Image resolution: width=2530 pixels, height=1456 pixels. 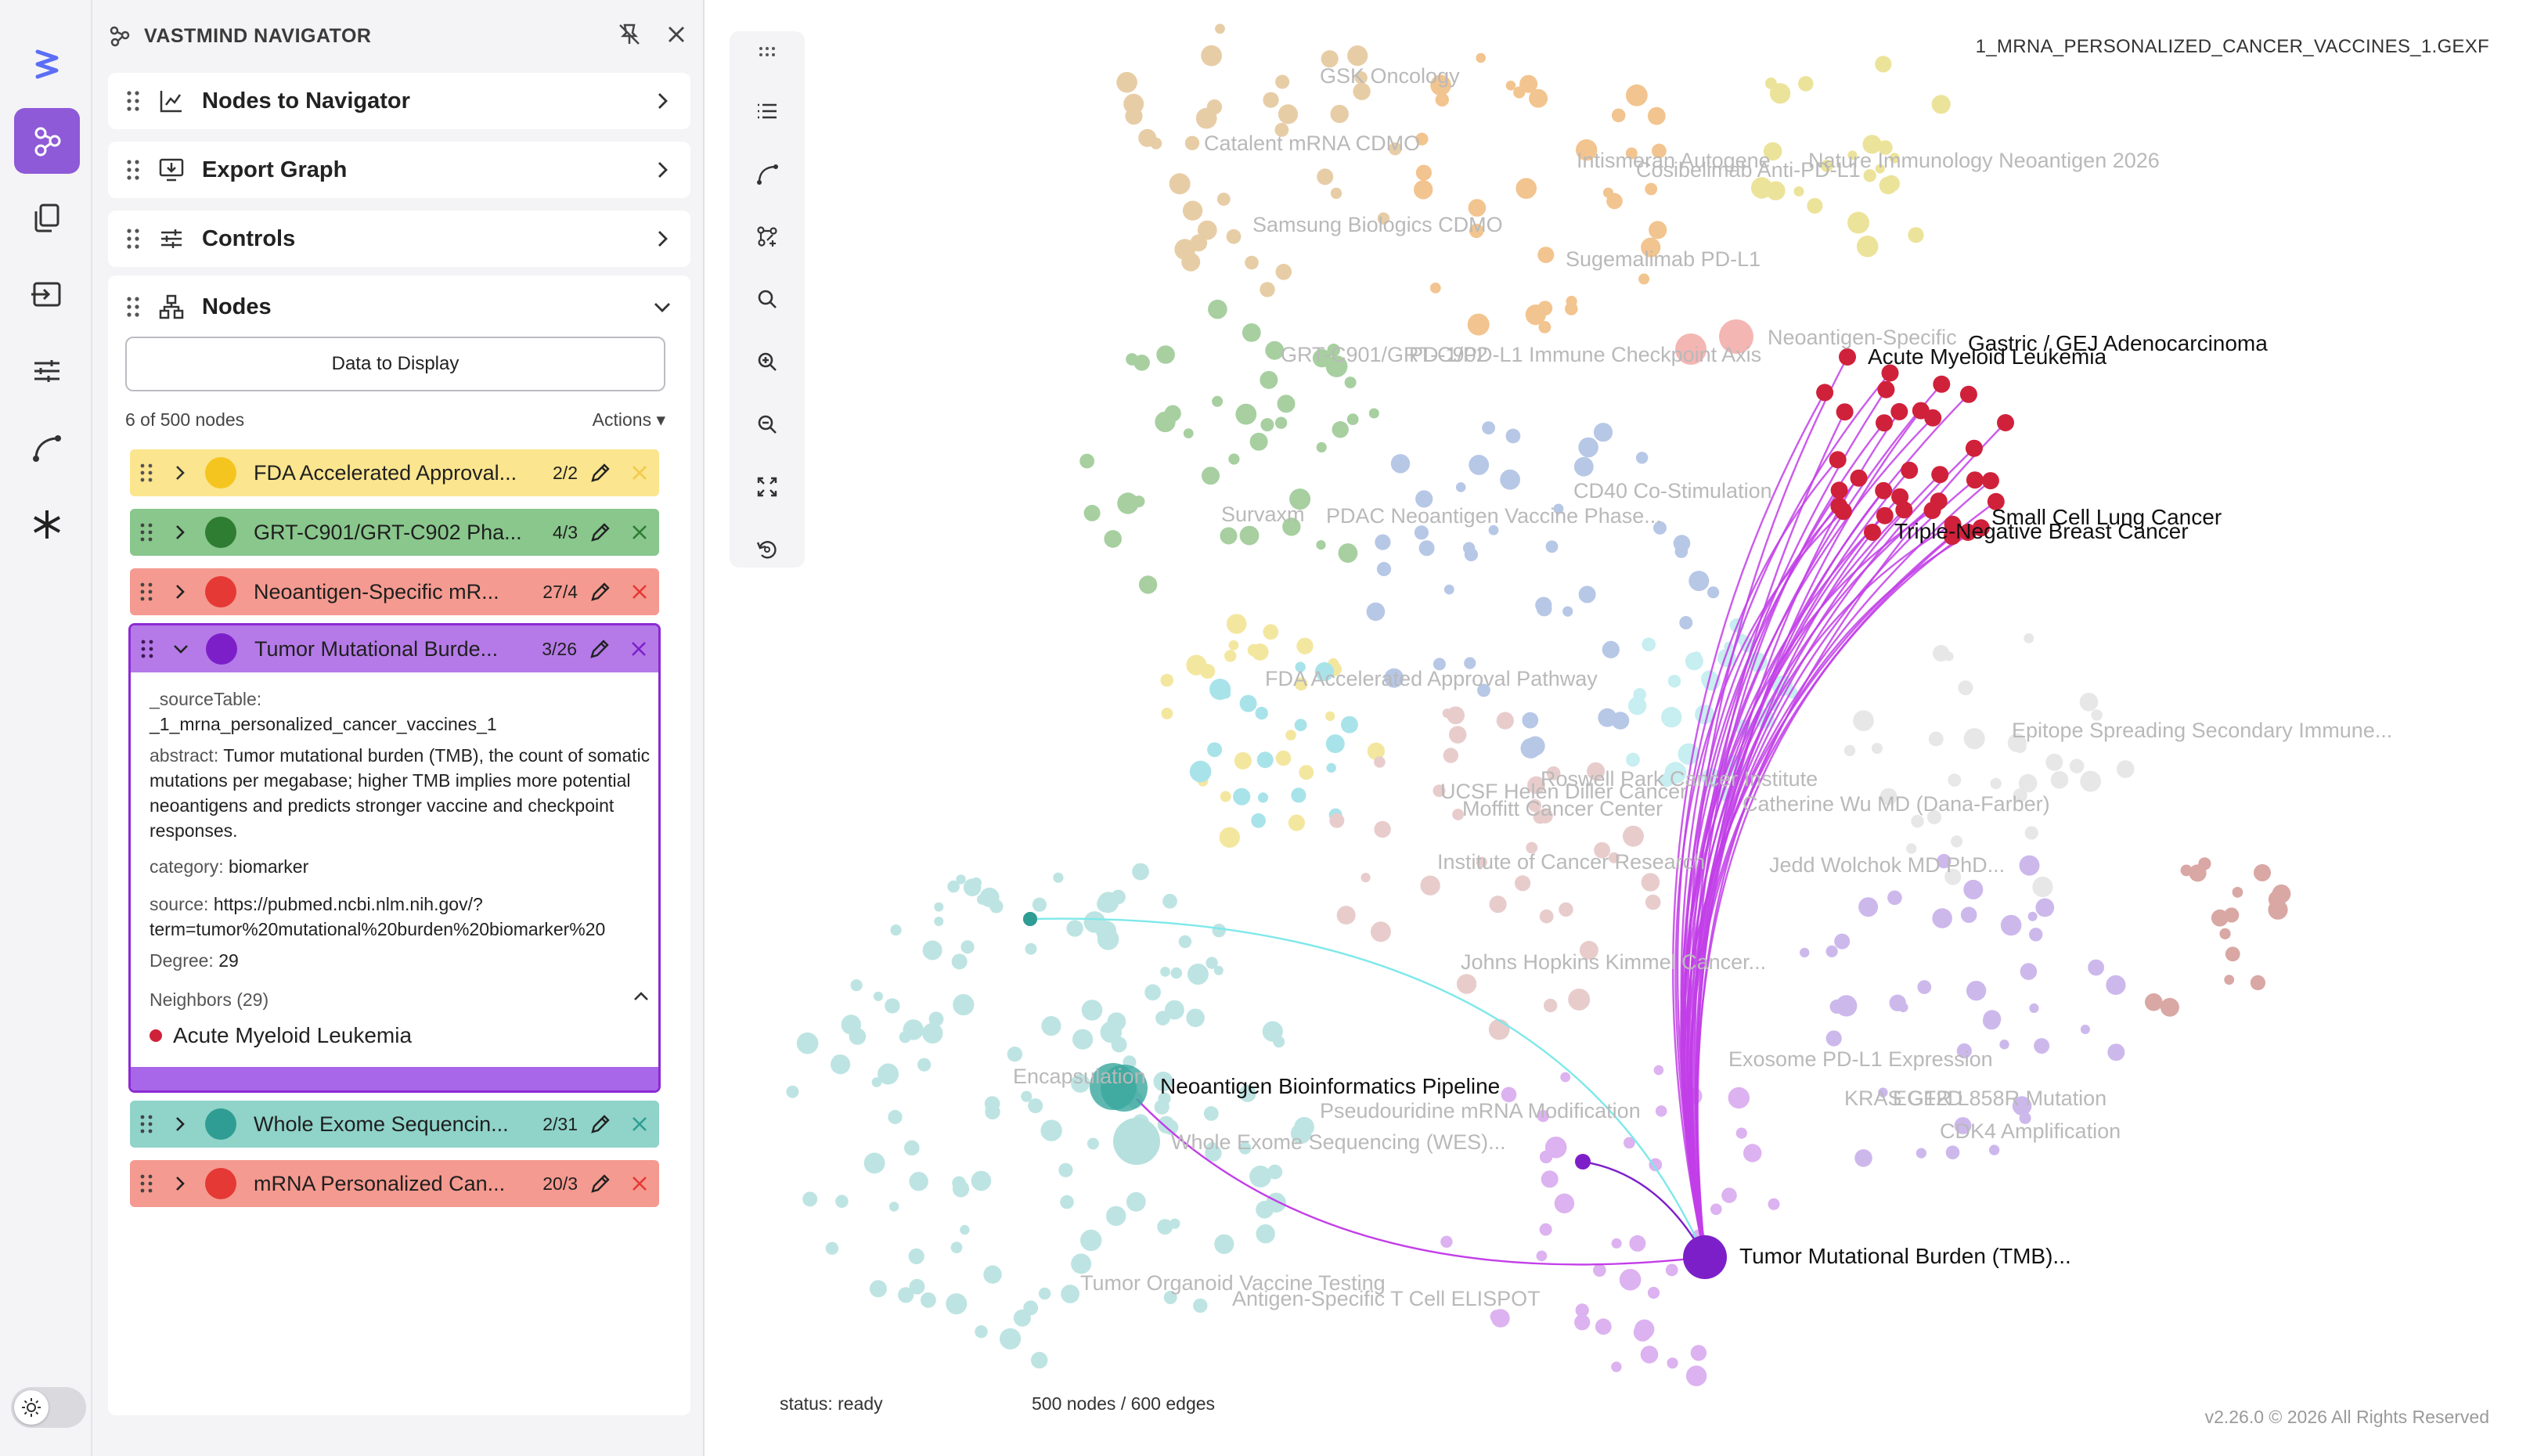 What do you see at coordinates (767, 173) in the screenshot?
I see `edge-curve-icon` at bounding box center [767, 173].